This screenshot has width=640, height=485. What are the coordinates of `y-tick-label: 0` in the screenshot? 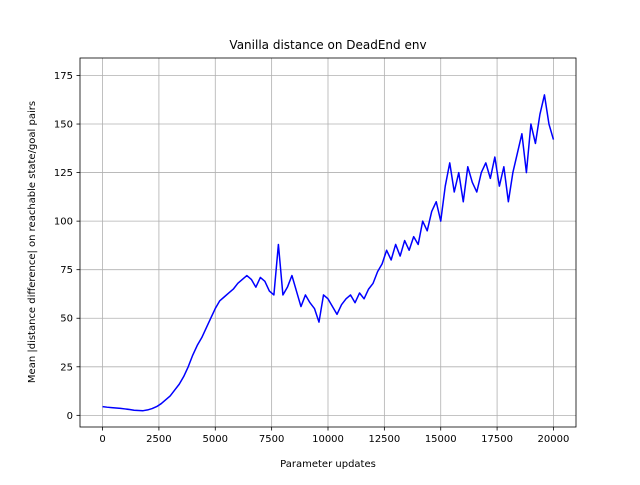 It's located at (70, 416).